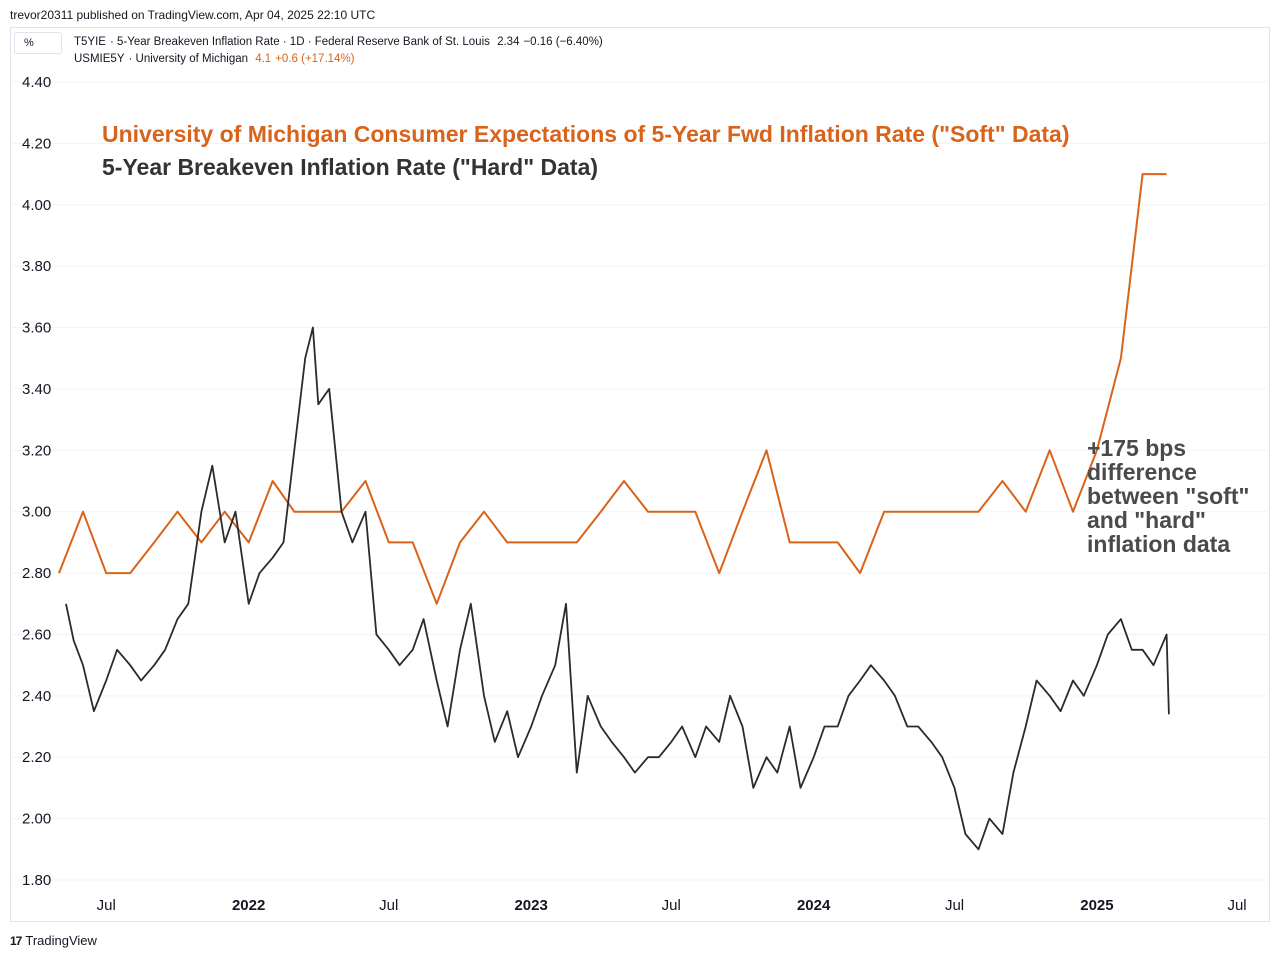 This screenshot has height=958, width=1280. I want to click on x-tick-label: 2023, so click(530, 905).